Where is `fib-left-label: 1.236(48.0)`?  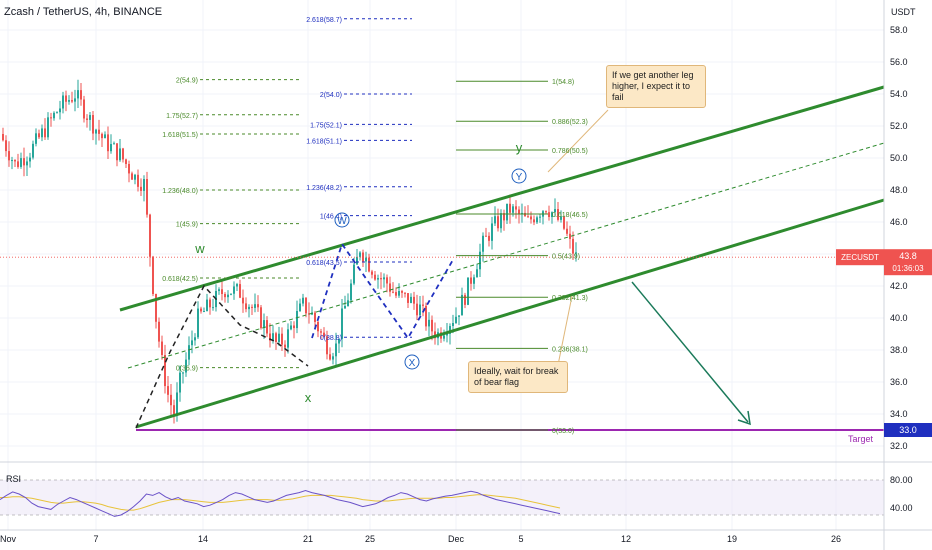
fib-left-label: 1.236(48.0) is located at coordinates (180, 191).